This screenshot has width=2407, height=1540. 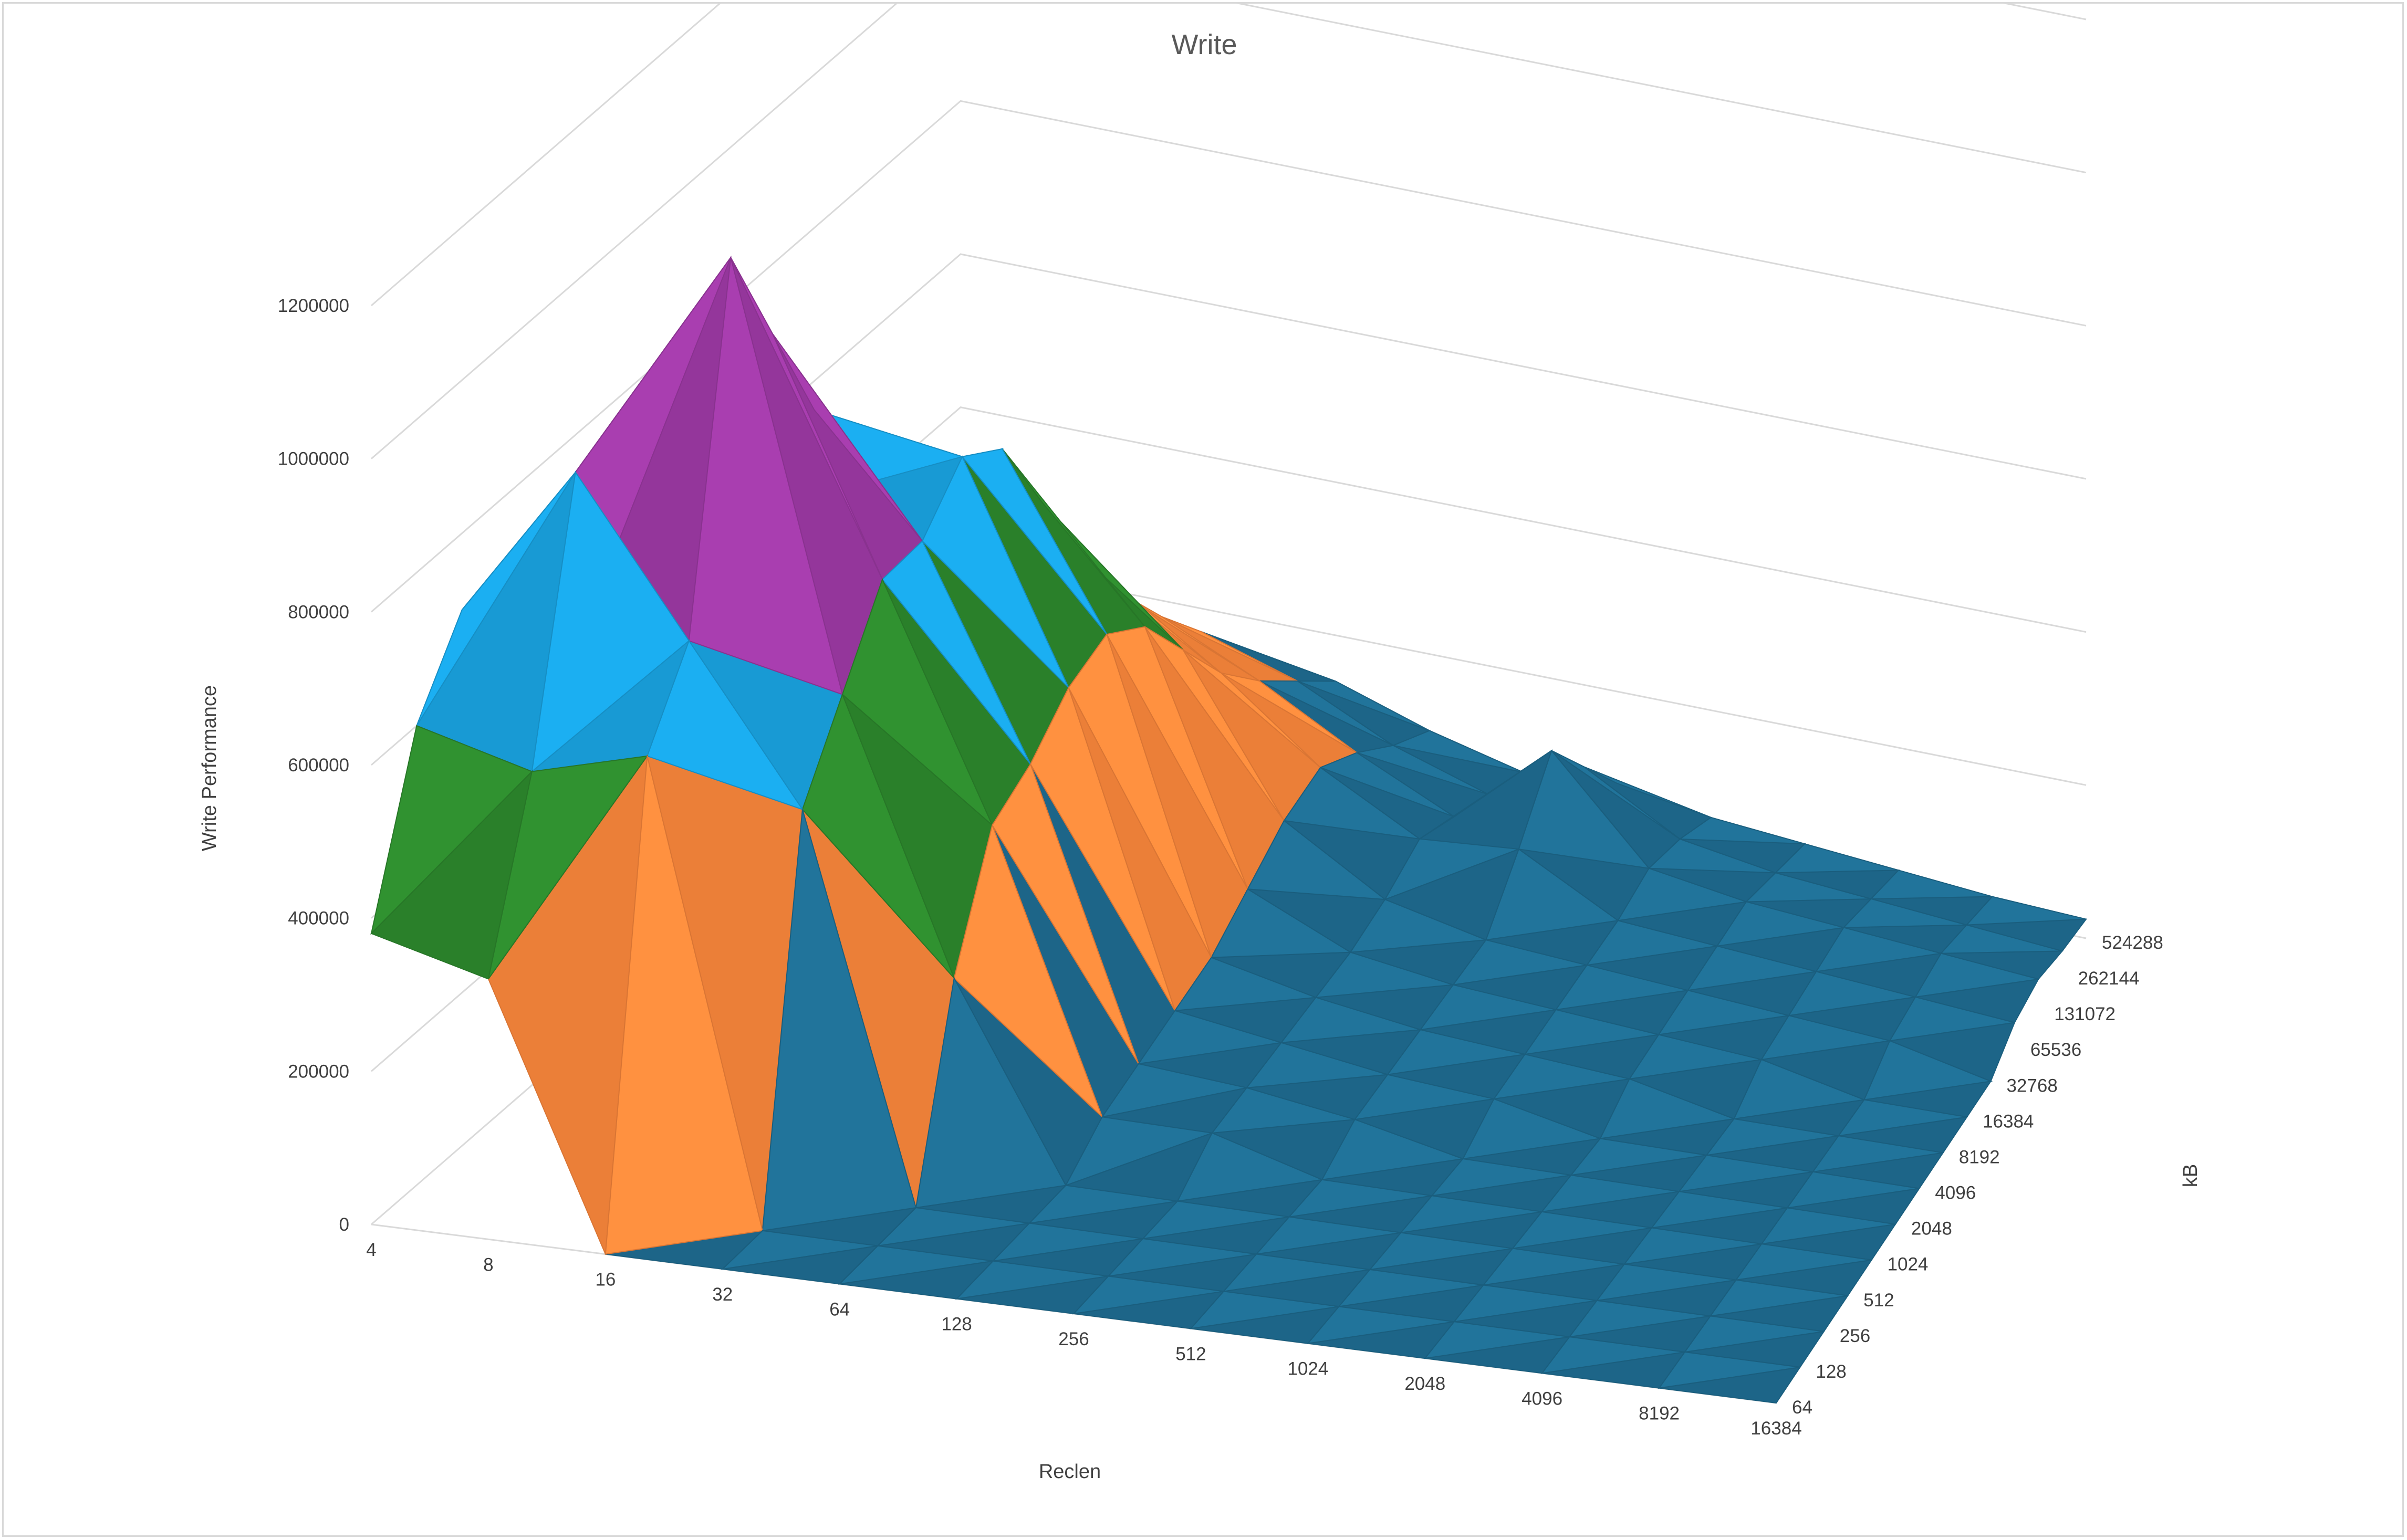 What do you see at coordinates (839, 1309) in the screenshot?
I see `x-tick-label: 64` at bounding box center [839, 1309].